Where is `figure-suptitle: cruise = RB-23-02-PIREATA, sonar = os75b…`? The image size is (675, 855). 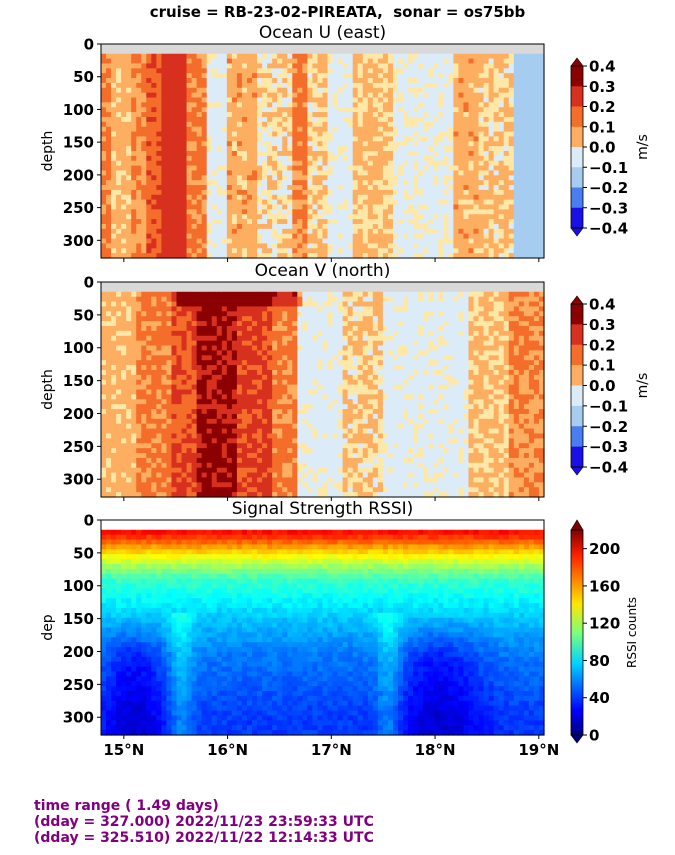
figure-suptitle: cruise = RB-23-02-PIREATA, sonar = os75b… is located at coordinates (337, 12).